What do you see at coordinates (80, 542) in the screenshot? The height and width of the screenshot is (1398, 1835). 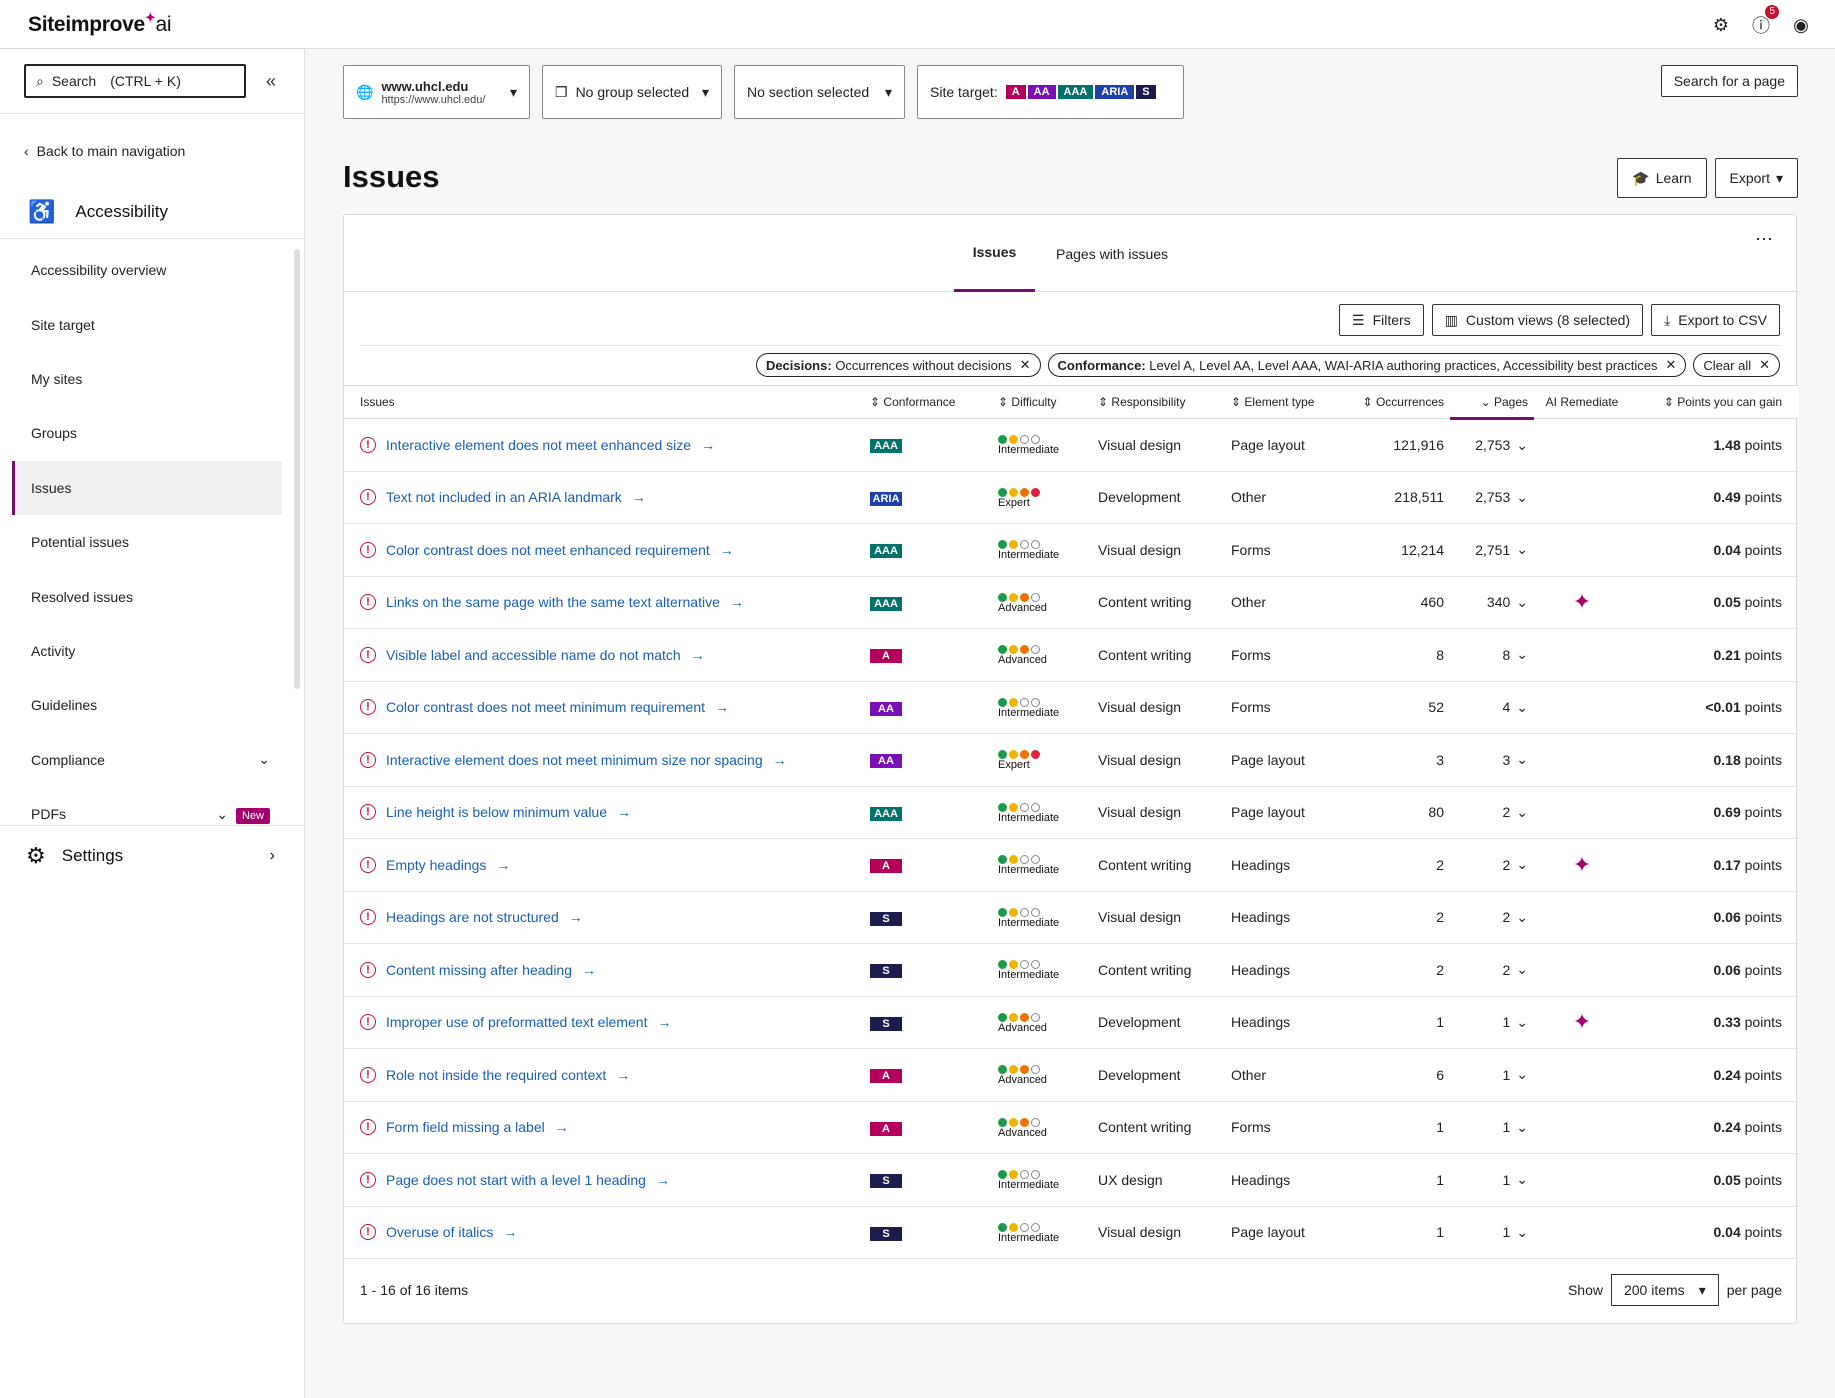 I see `sidebar-item-potential-issues: Potential issues` at bounding box center [80, 542].